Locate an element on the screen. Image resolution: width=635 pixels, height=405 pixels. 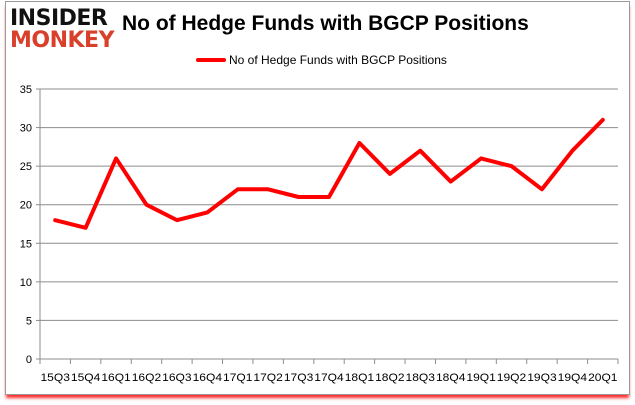
legend: No of Hedge Funds with BGCP Positions is located at coordinates (321, 60).